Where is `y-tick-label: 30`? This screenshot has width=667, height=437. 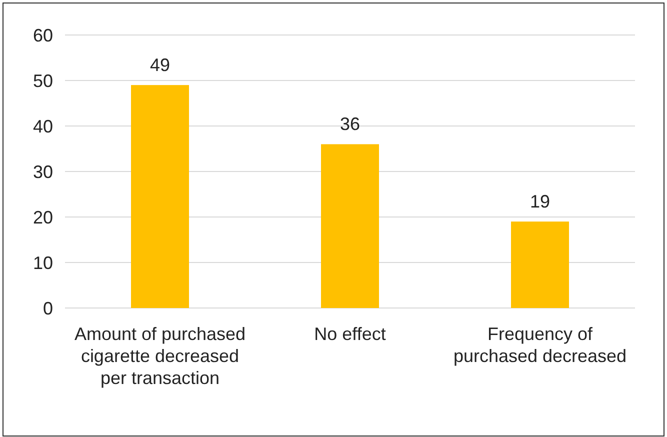 y-tick-label: 30 is located at coordinates (42, 172).